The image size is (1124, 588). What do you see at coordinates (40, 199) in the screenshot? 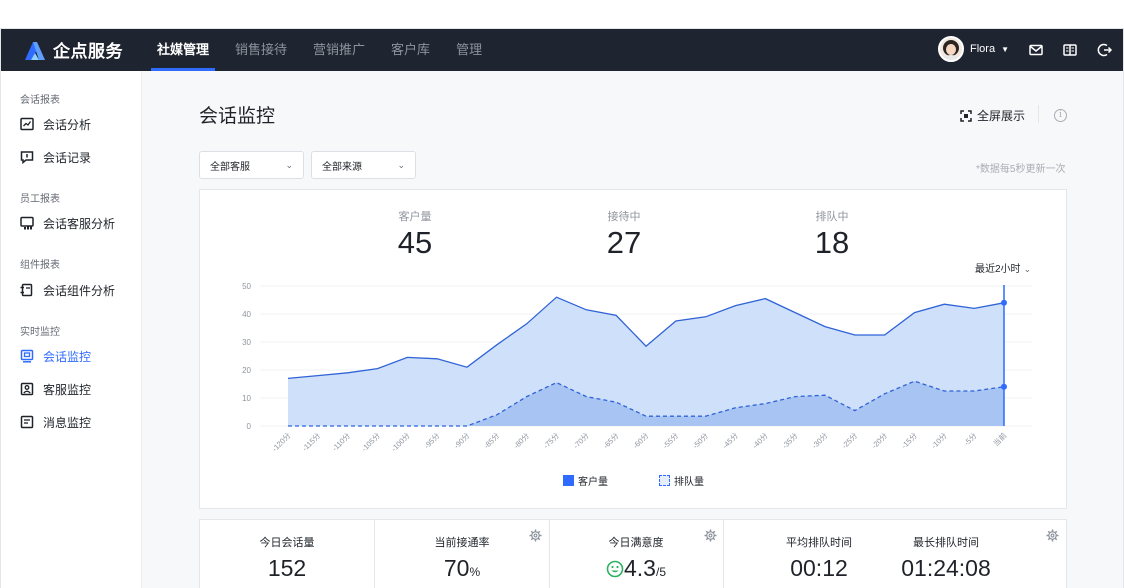
I see `sidebar-section-title: 员工报表` at bounding box center [40, 199].